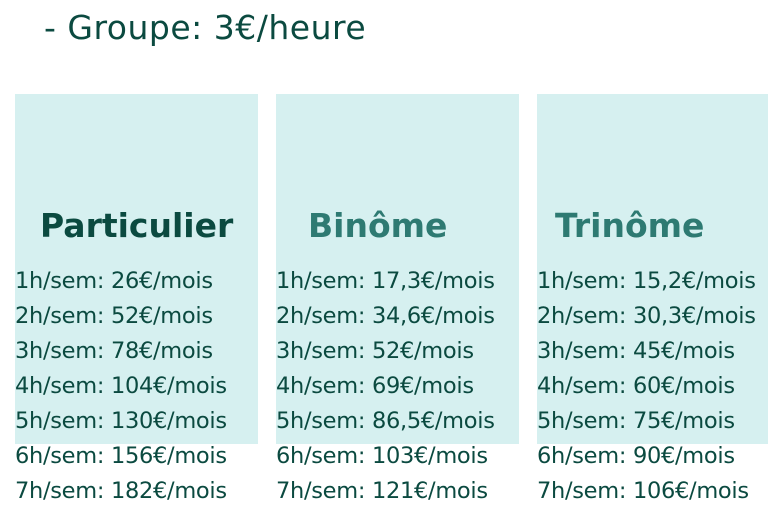  I want to click on price-row: 3h/sem: 52€/mois, so click(375, 351).